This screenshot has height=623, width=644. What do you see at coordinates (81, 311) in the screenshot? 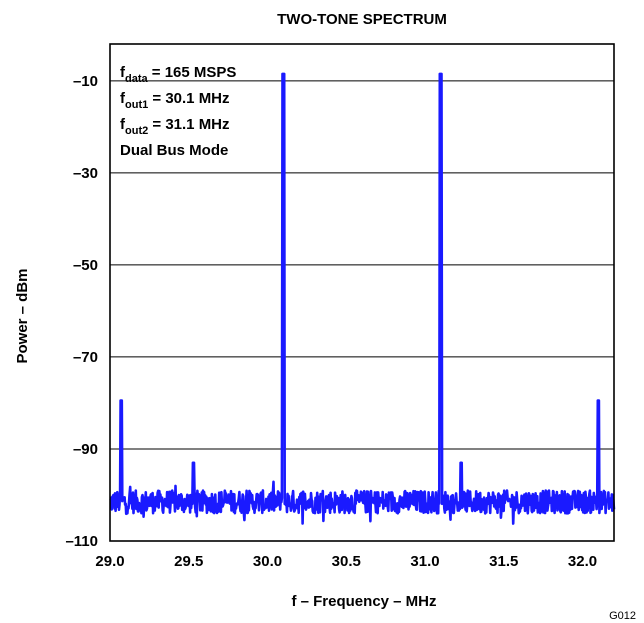
I see `y-tick-labels: –10 –30 –50 –70 –90 –110` at bounding box center [81, 311].